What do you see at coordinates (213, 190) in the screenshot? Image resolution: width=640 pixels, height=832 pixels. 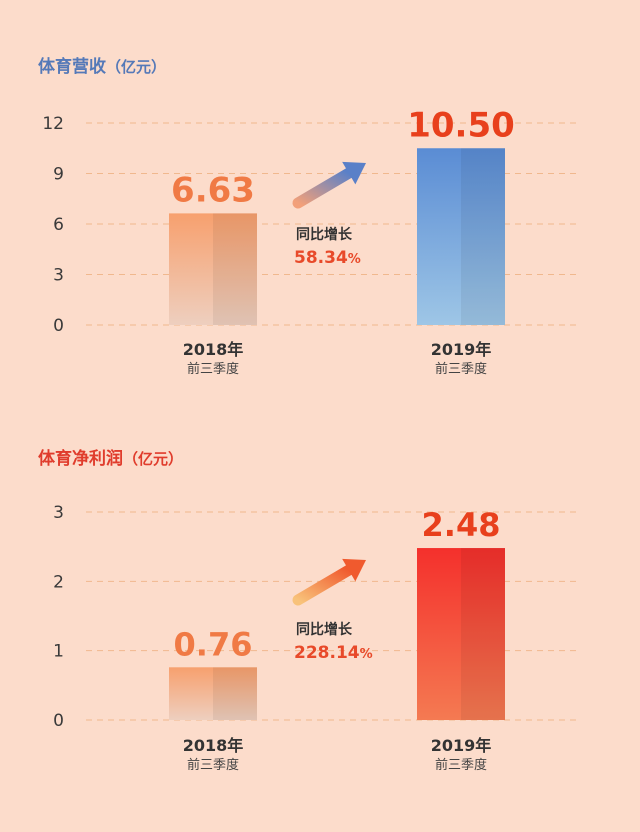 I see `bar-value-label: 6.63` at bounding box center [213, 190].